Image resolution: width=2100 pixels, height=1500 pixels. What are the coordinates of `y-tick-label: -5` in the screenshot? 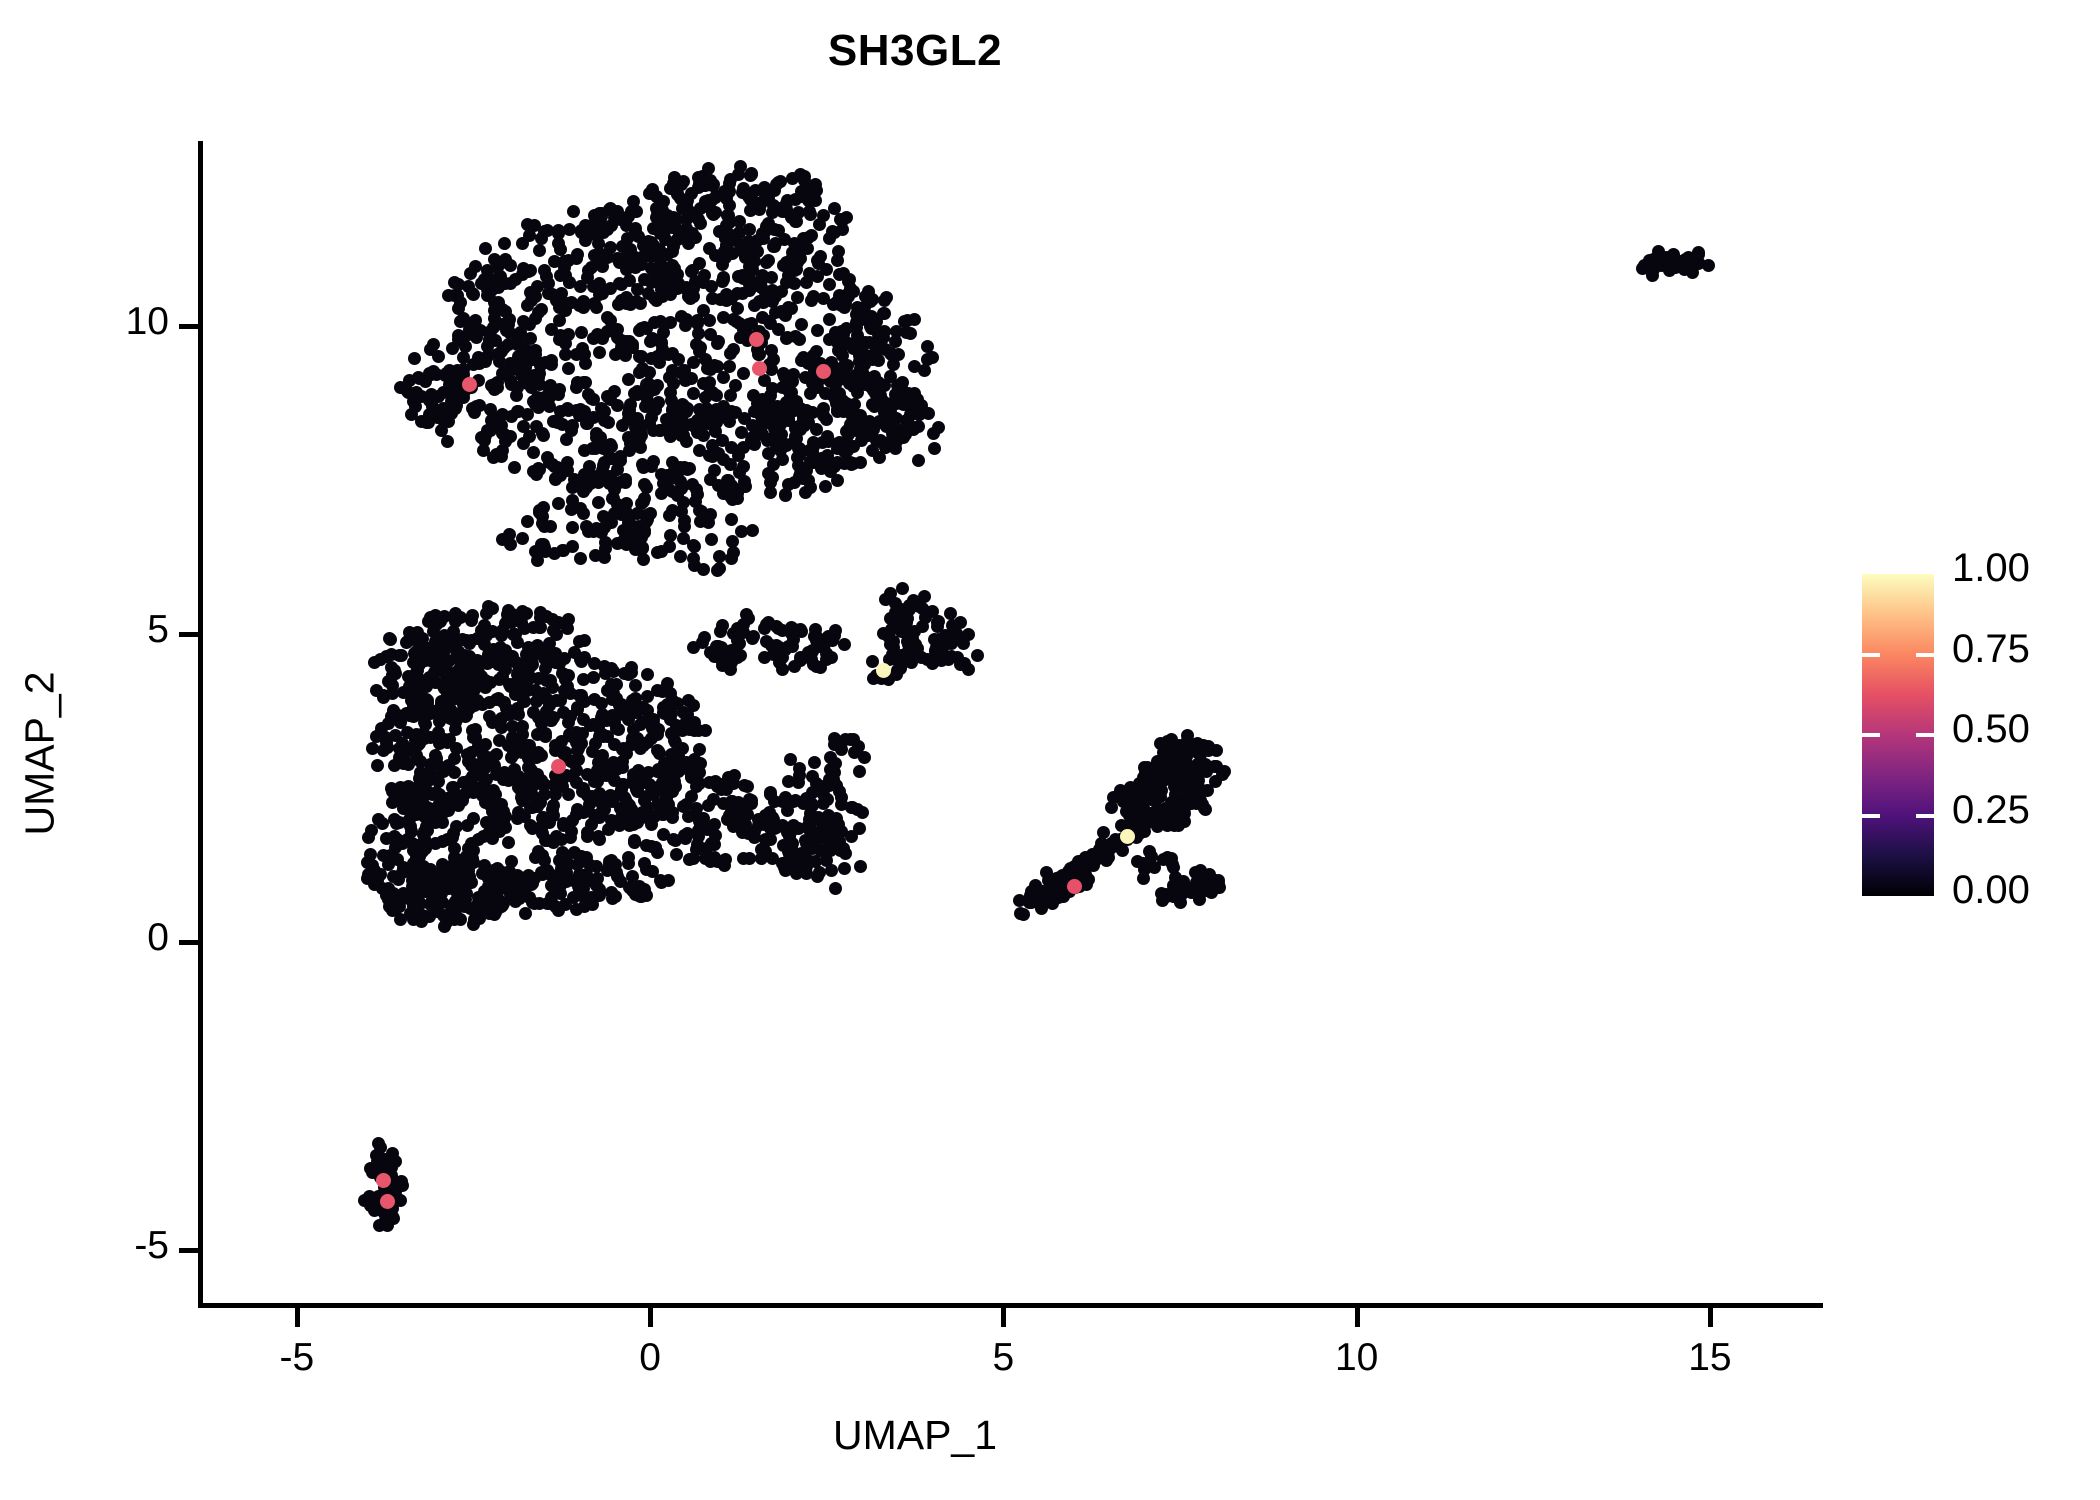 It's located at (151, 1245).